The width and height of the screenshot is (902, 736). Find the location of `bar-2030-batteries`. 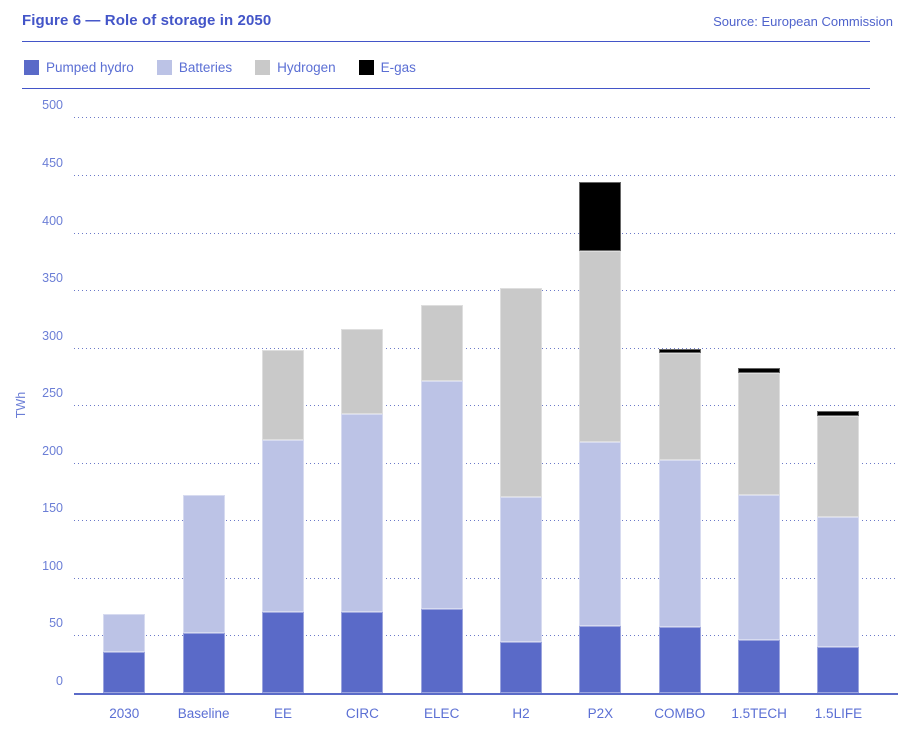

bar-2030-batteries is located at coordinates (124, 632).